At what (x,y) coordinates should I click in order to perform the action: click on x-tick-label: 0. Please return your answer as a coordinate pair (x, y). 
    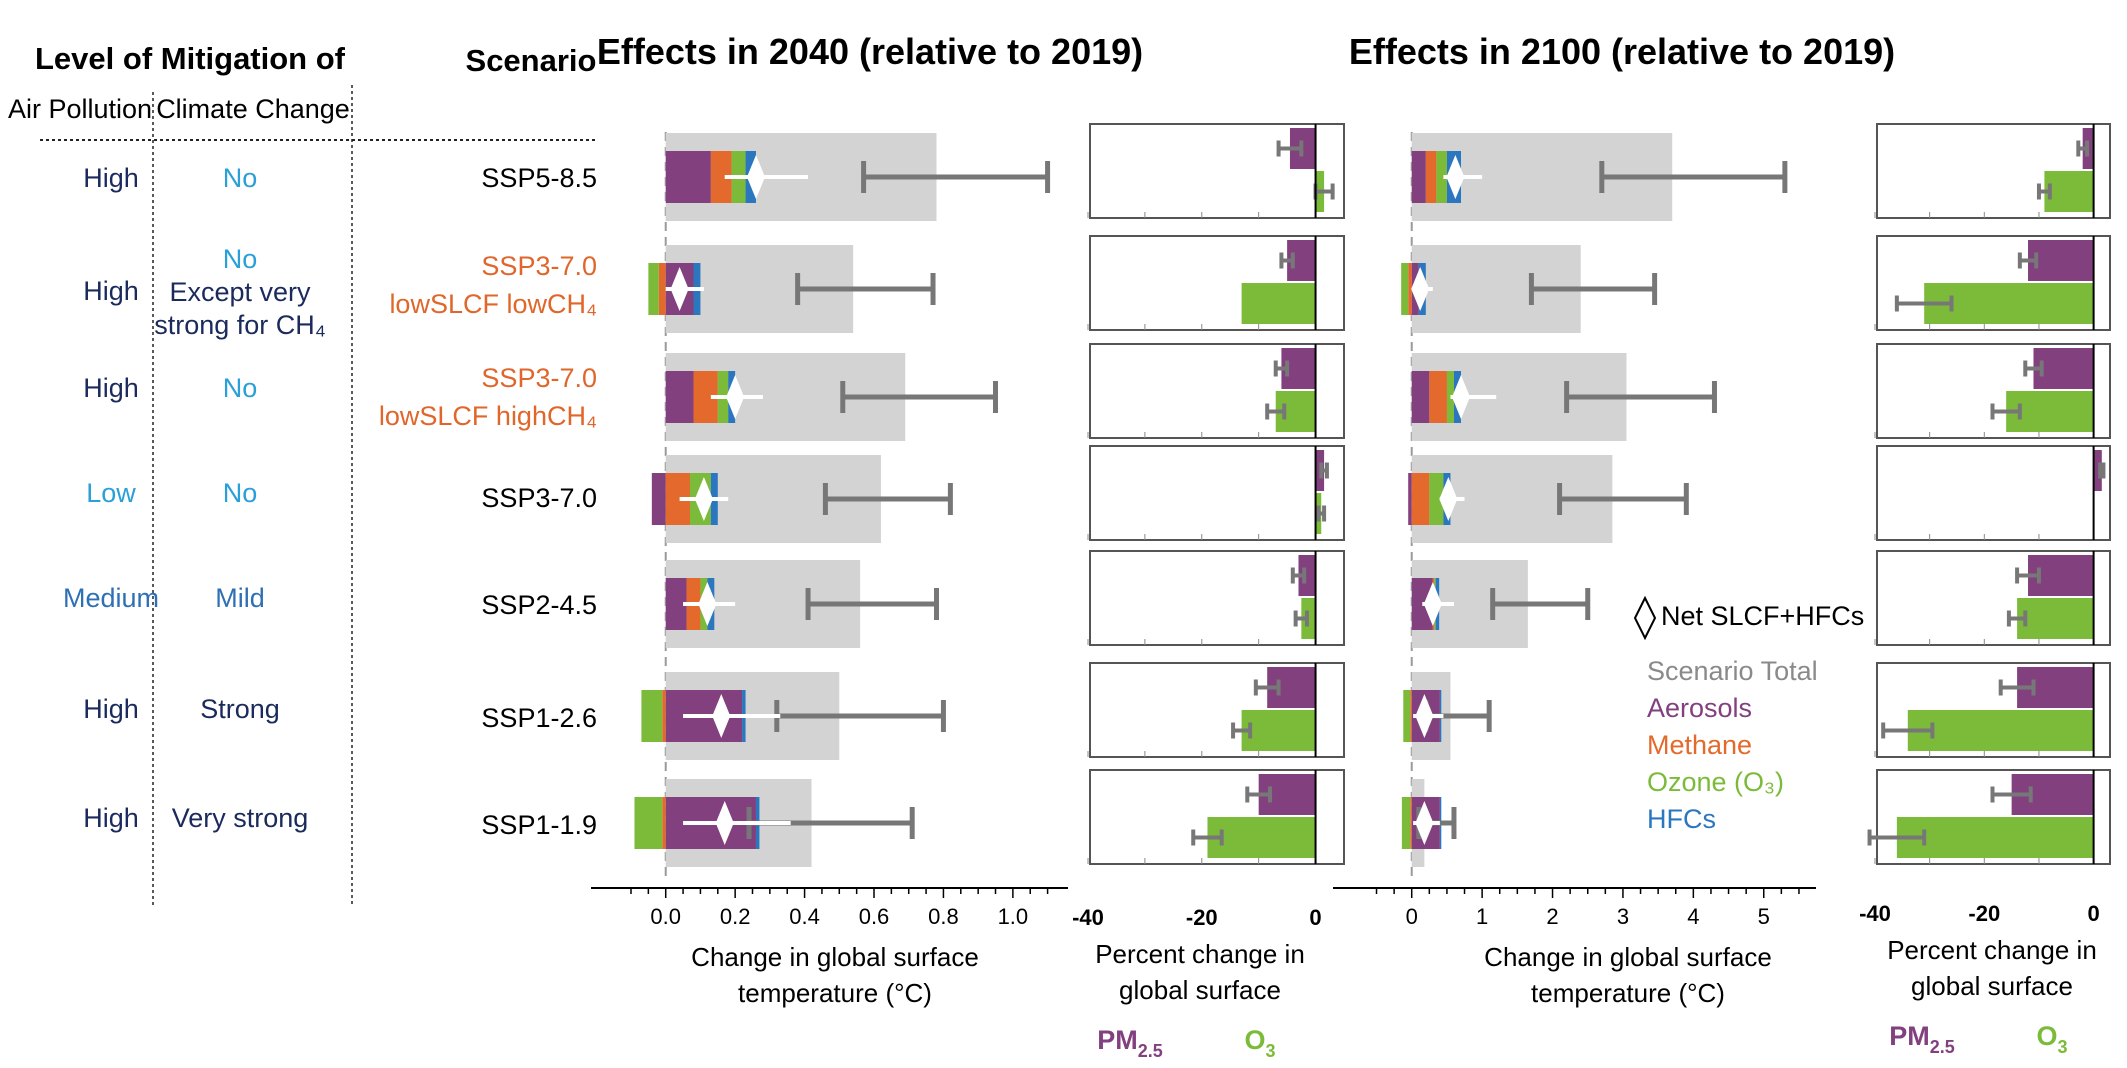
    Looking at the image, I should click on (1315, 917).